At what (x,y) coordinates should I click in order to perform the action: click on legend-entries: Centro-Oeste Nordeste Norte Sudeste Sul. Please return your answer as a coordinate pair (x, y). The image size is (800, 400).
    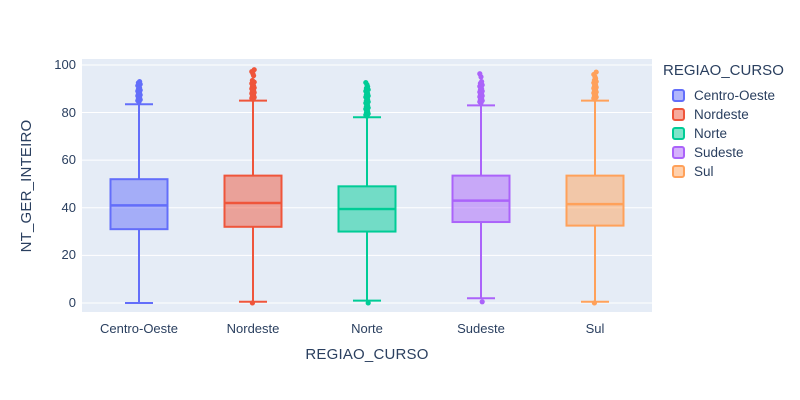
    Looking at the image, I should click on (723, 133).